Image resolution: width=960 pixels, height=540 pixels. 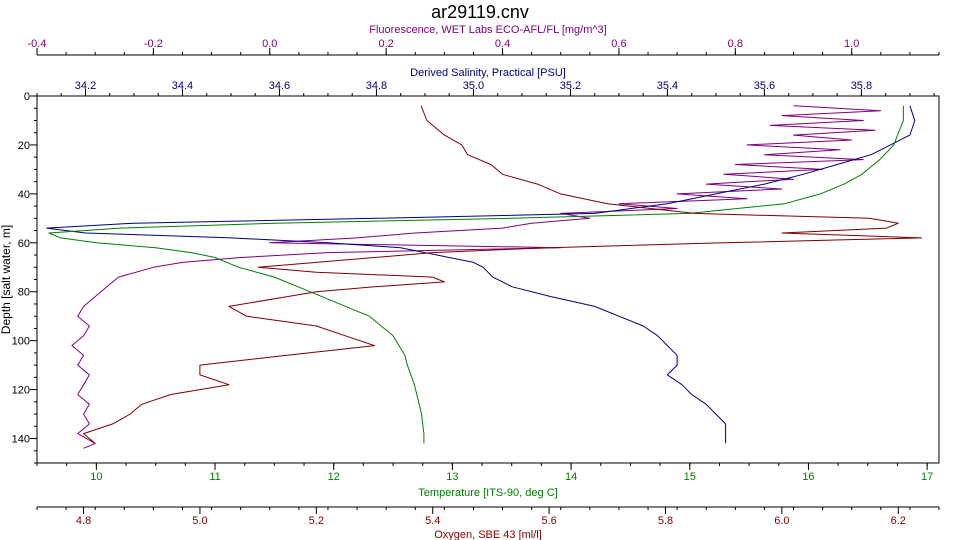 What do you see at coordinates (24, 293) in the screenshot?
I see `depth-tick-label: 80` at bounding box center [24, 293].